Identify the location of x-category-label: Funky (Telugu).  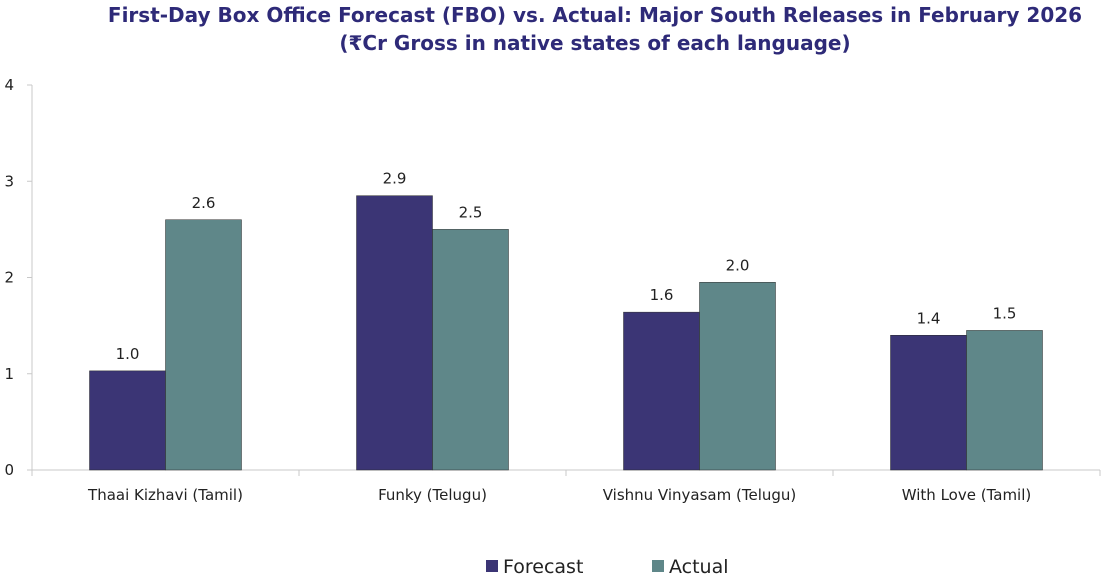
(432, 495).